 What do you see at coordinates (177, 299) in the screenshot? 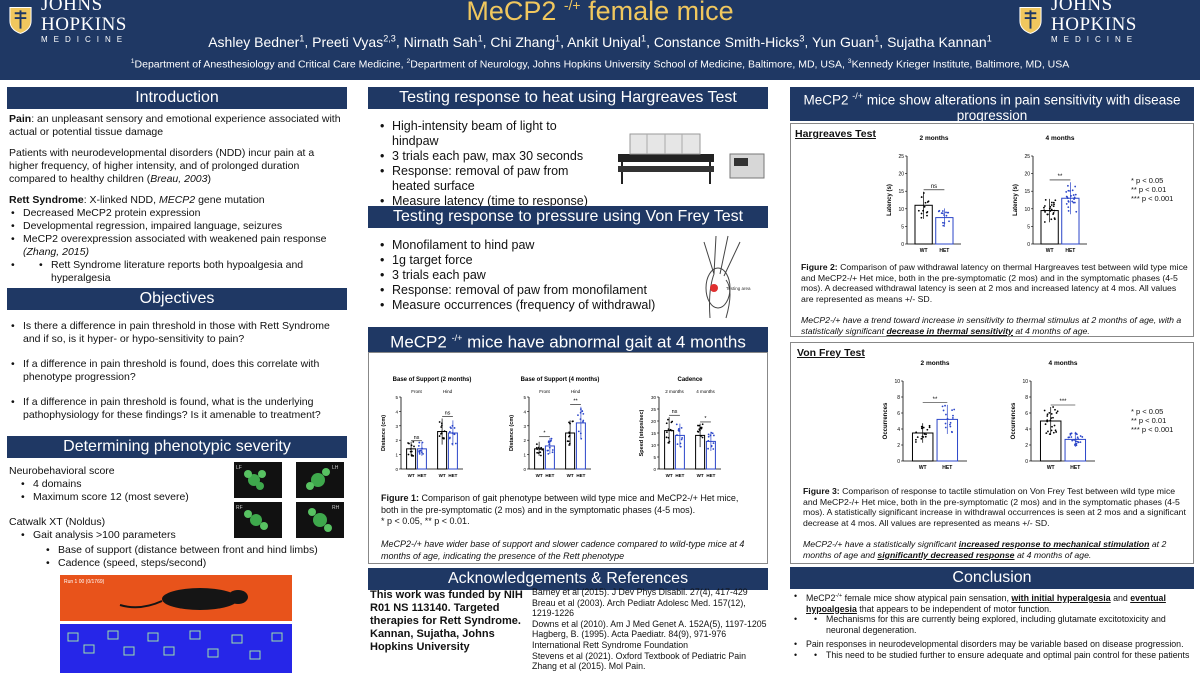
I see `section-objectives-heading: Objectives` at bounding box center [177, 299].